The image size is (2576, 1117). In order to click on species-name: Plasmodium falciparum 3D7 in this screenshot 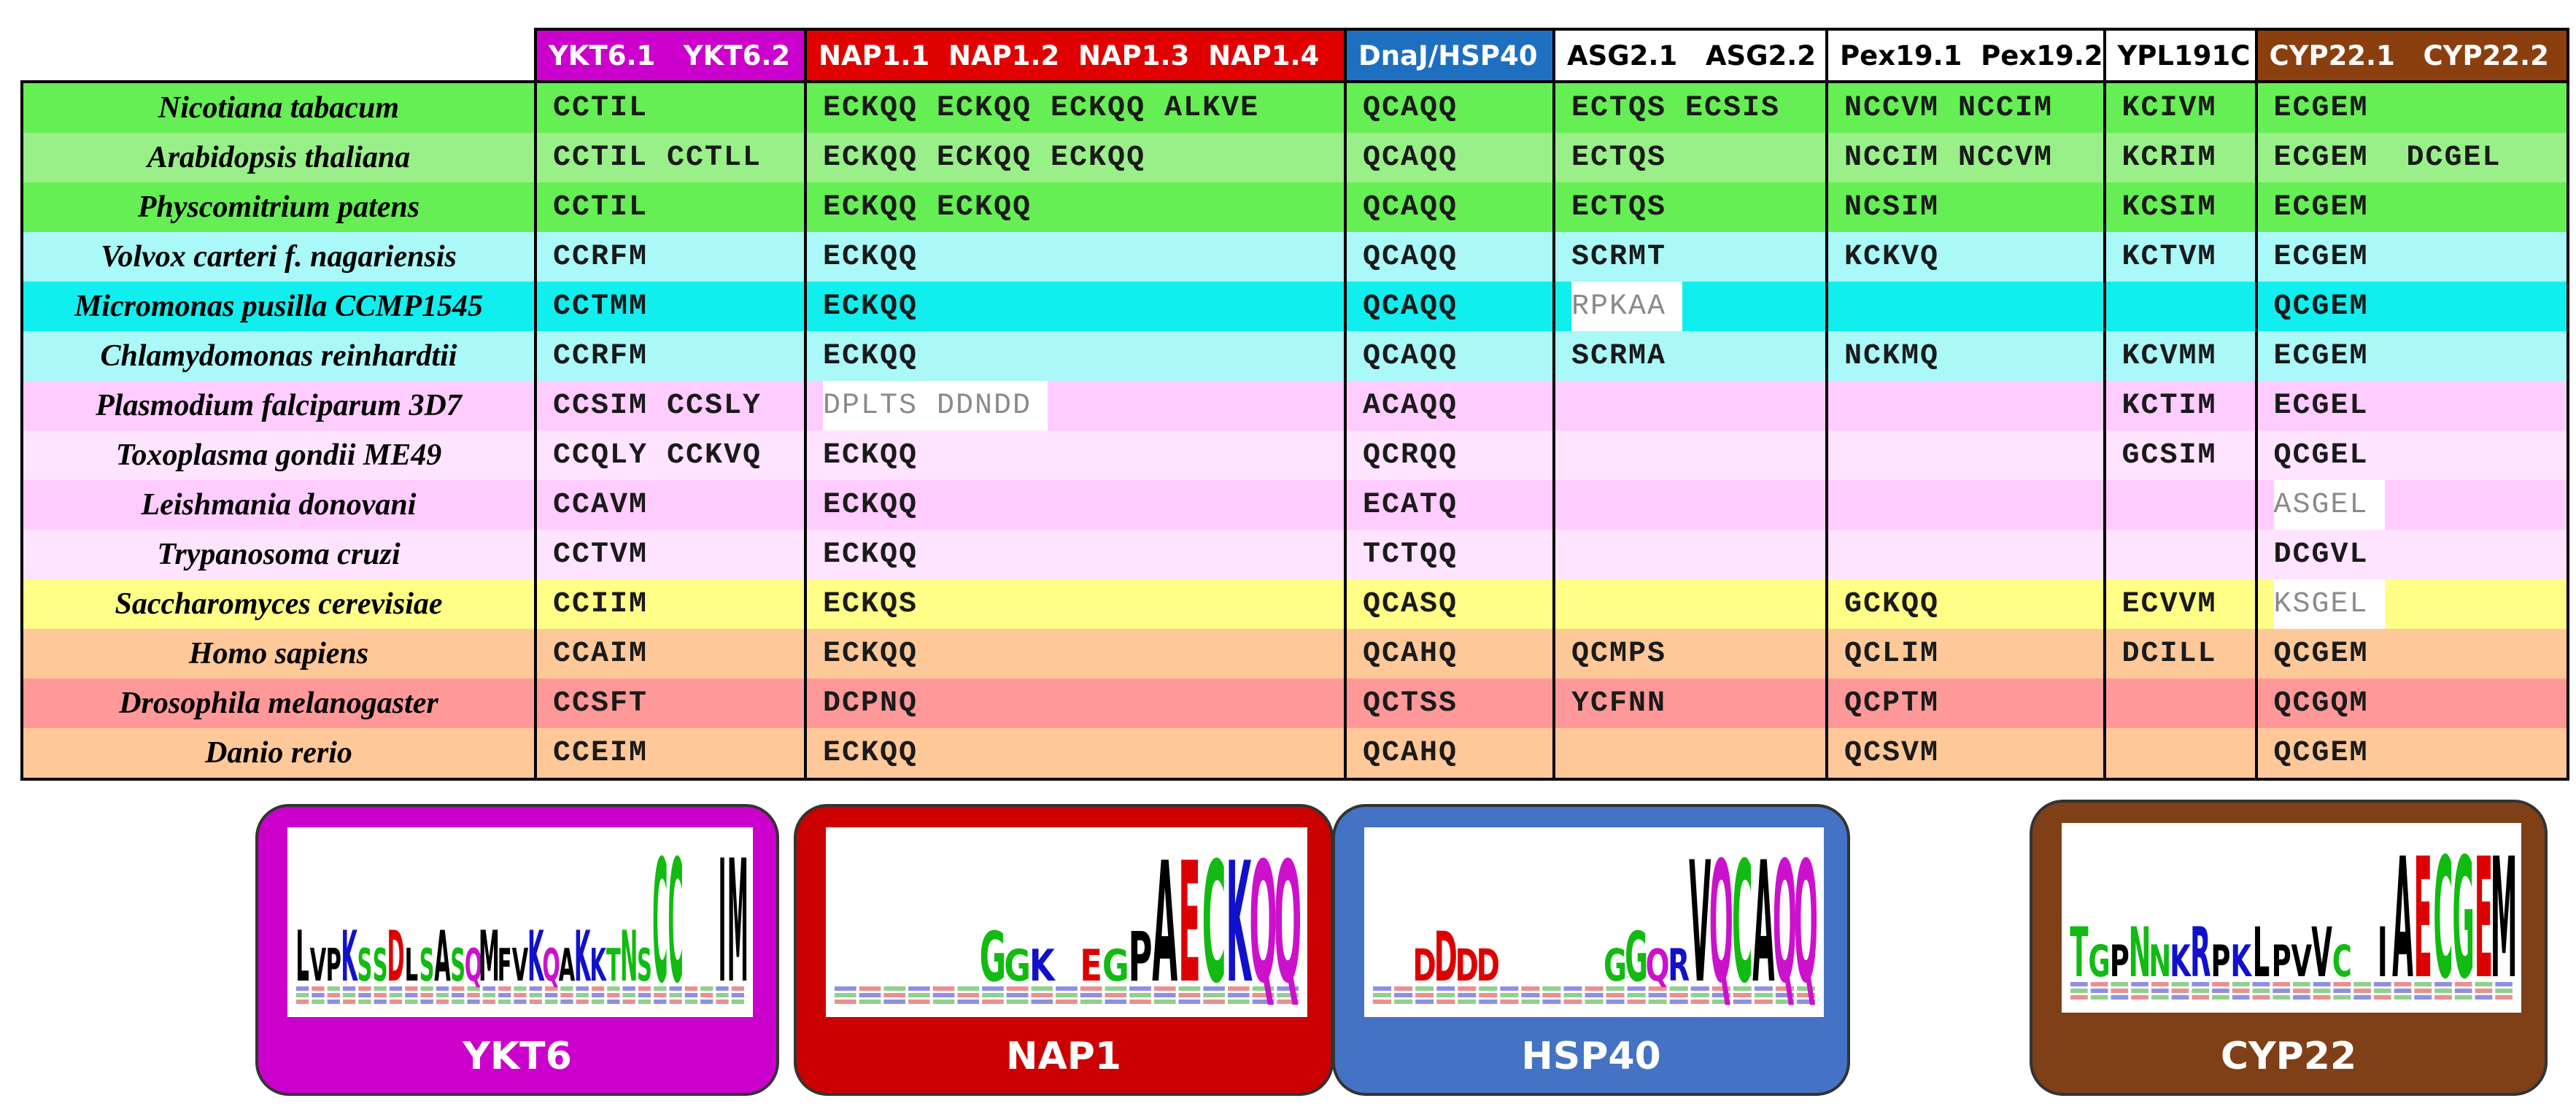, I will do `click(278, 405)`.